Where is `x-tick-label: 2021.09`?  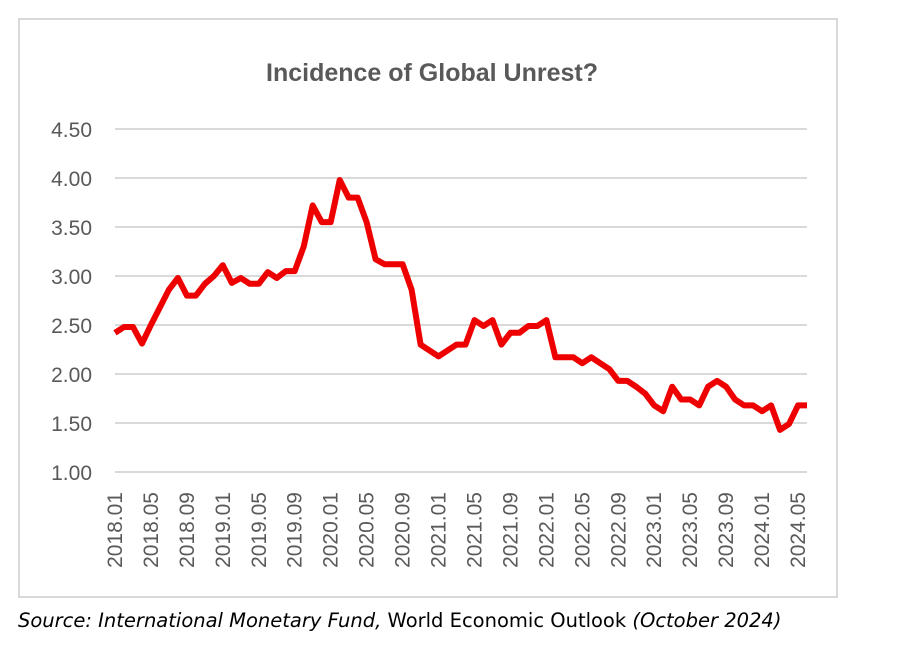
x-tick-label: 2021.09 is located at coordinates (510, 530).